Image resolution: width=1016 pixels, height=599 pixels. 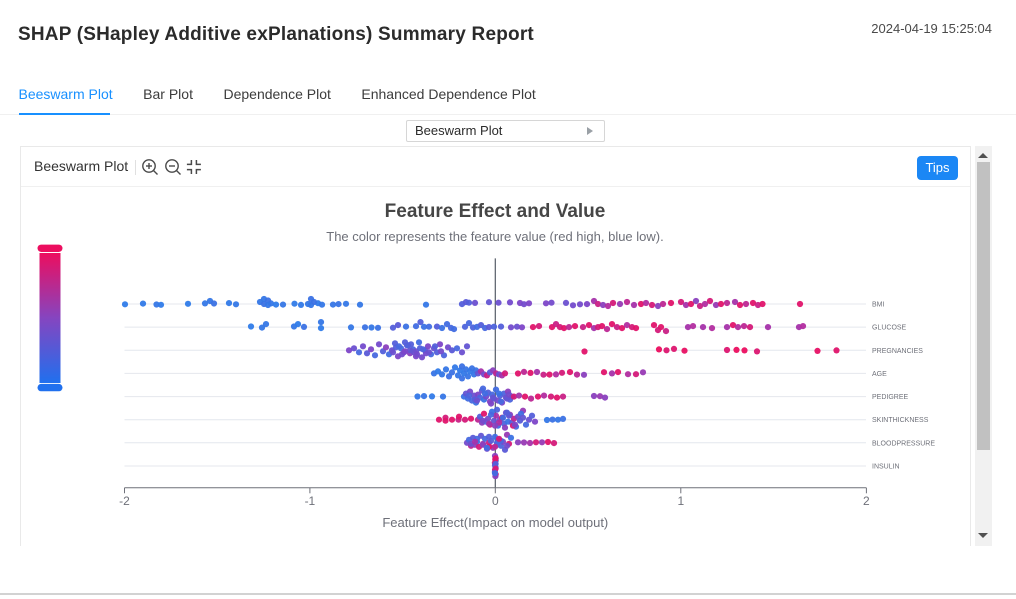 What do you see at coordinates (889, 328) in the screenshot?
I see `svg-text: GLUCOSE` at bounding box center [889, 328].